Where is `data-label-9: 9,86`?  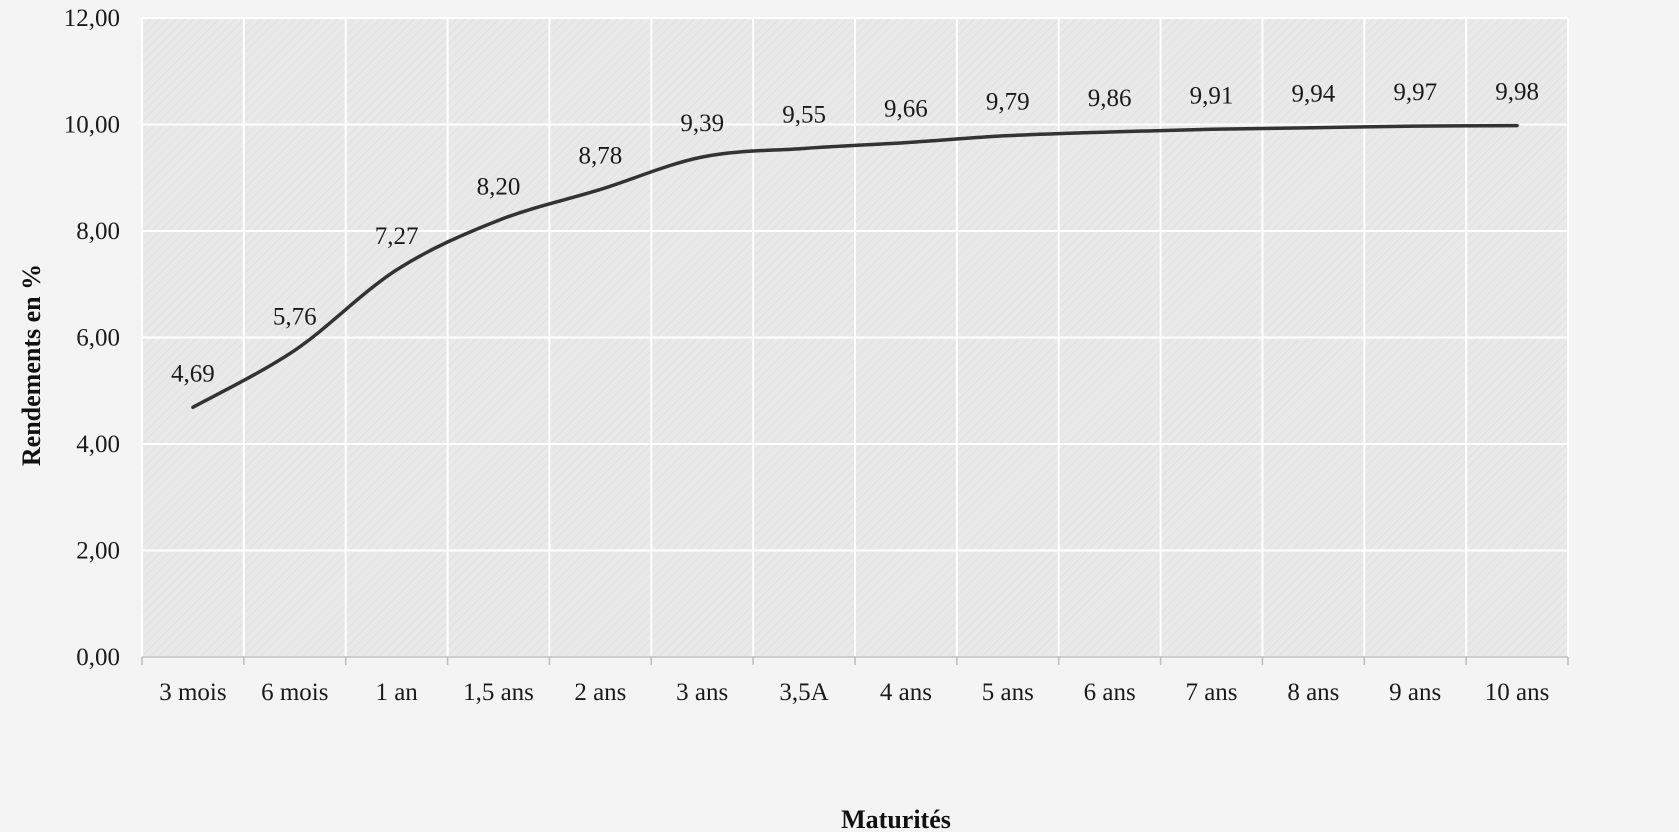 data-label-9: 9,86 is located at coordinates (1110, 98).